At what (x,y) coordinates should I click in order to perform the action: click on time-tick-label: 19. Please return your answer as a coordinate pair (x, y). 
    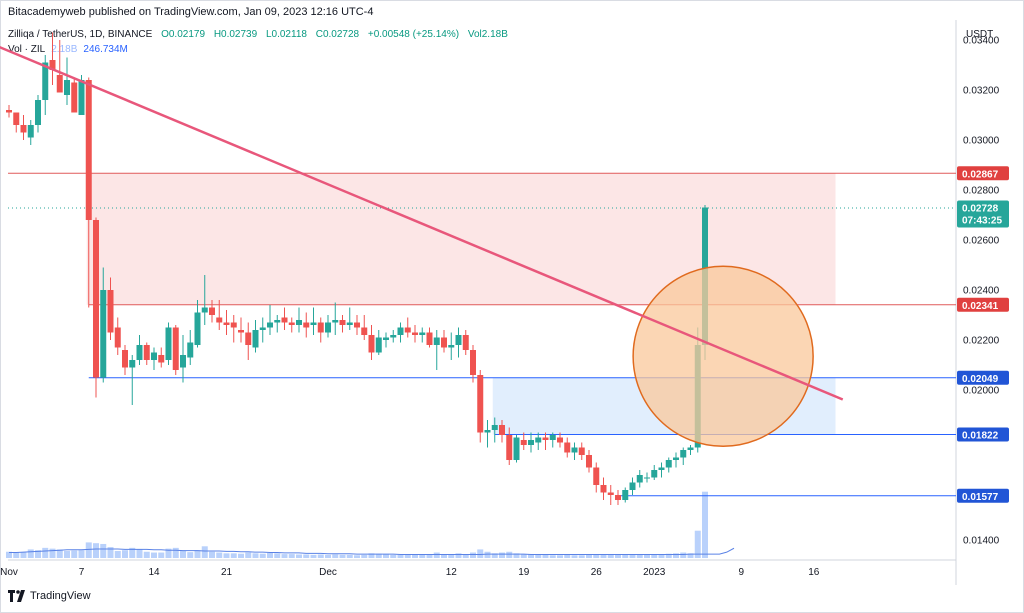
    Looking at the image, I should click on (524, 572).